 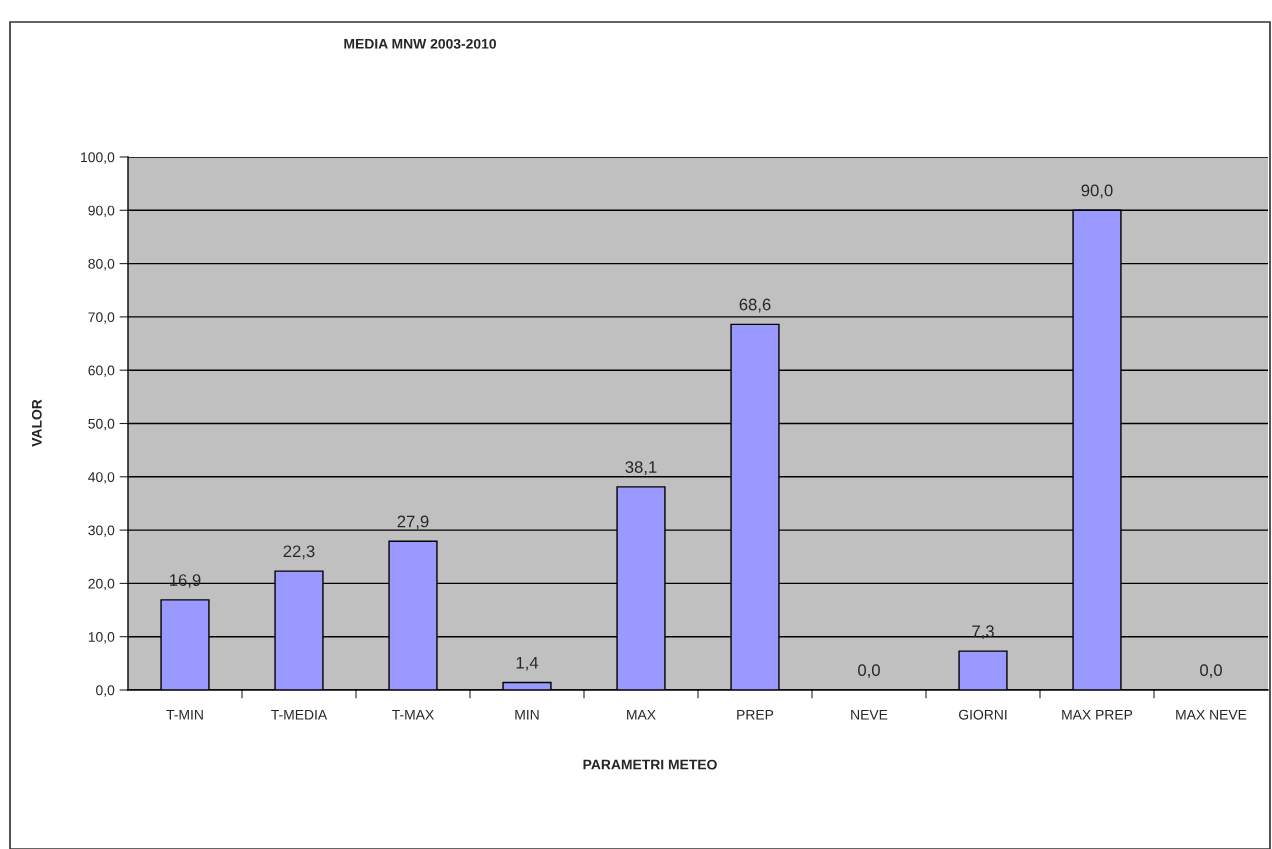 What do you see at coordinates (36, 423) in the screenshot?
I see `y-axis-title: VALOR` at bounding box center [36, 423].